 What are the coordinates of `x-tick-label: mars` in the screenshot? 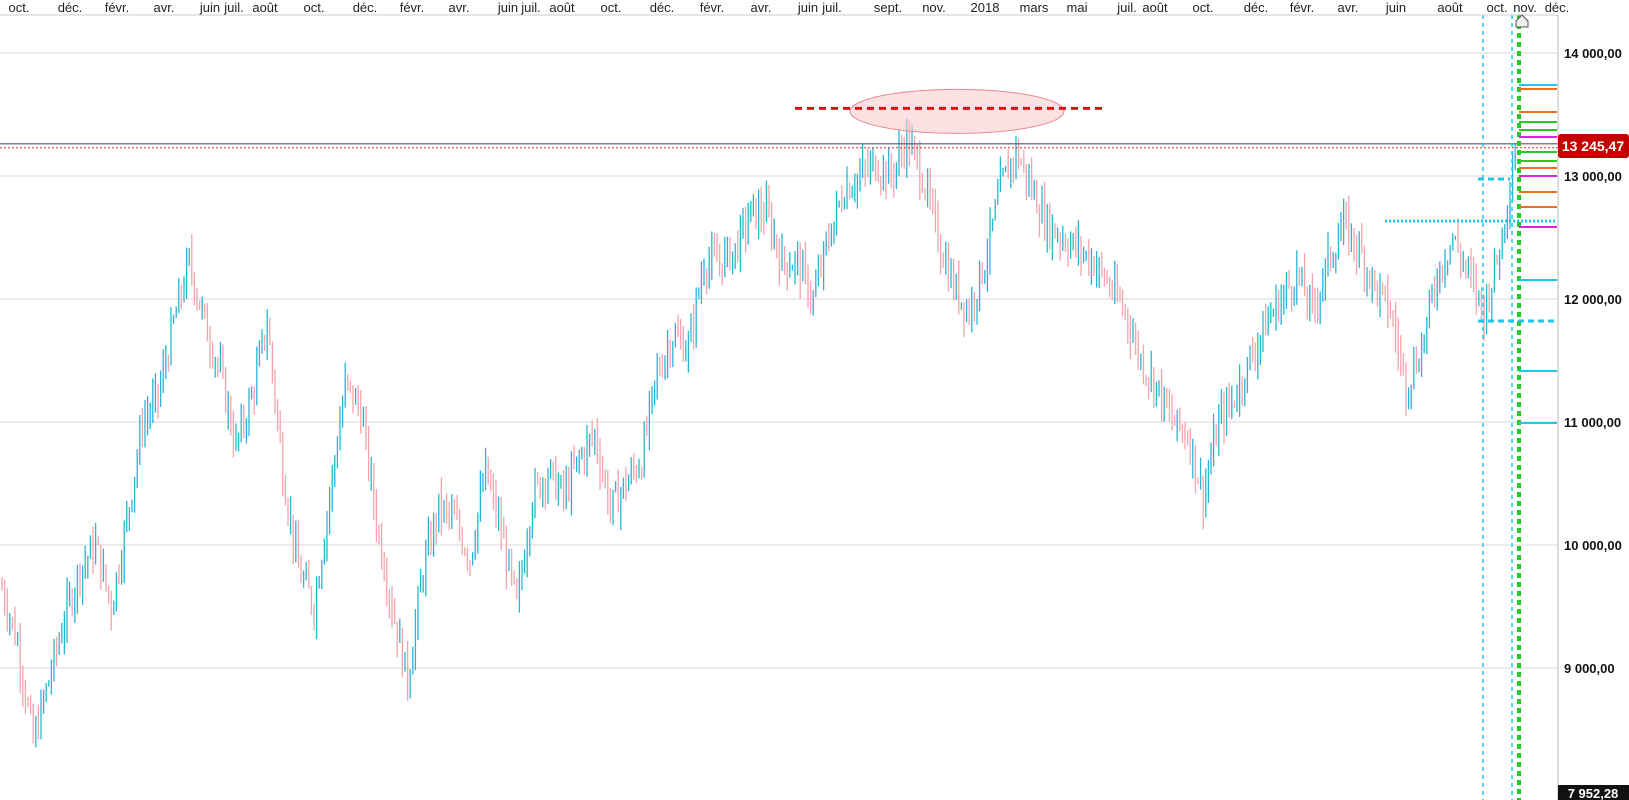 It's located at (1034, 7).